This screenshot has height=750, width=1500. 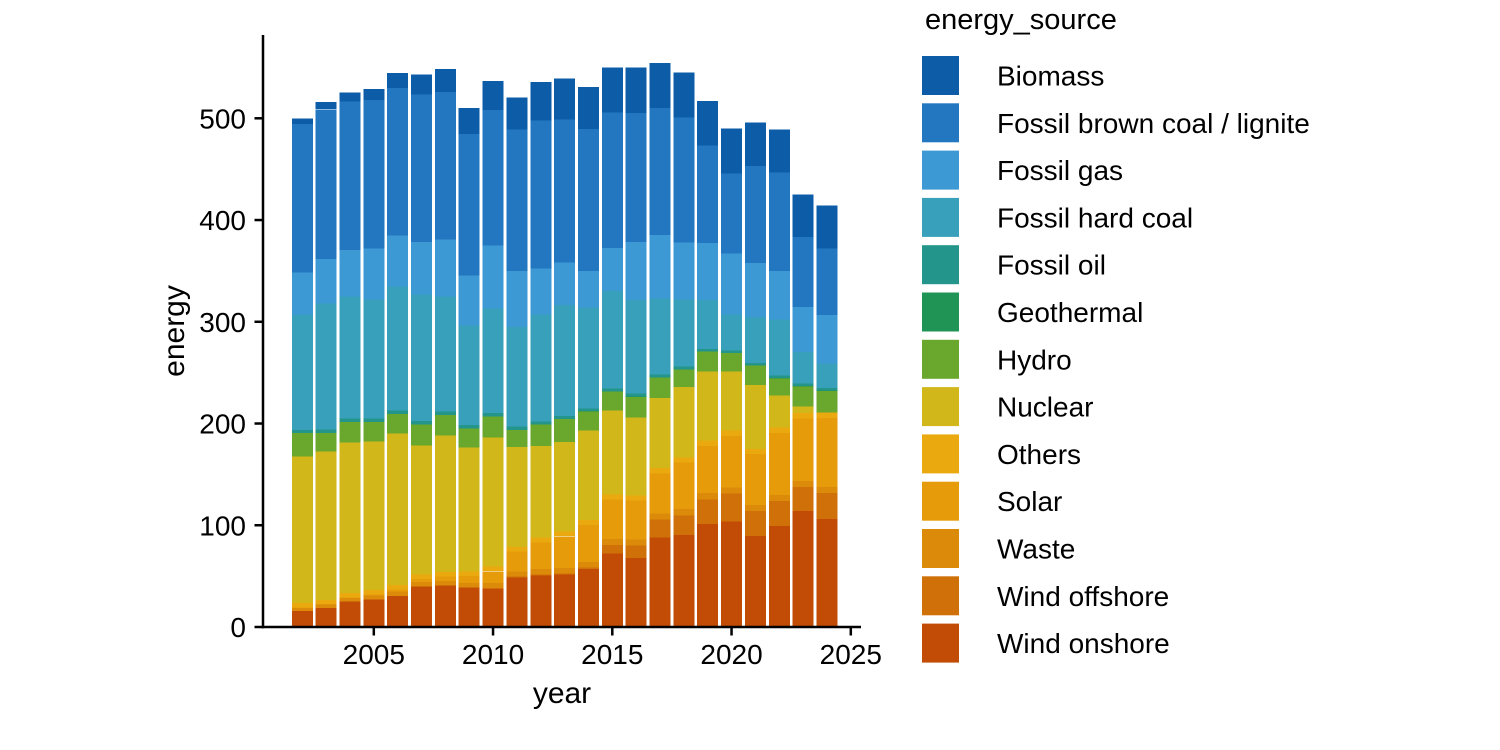 I want to click on x-tick-label: 2010, so click(x=493, y=654).